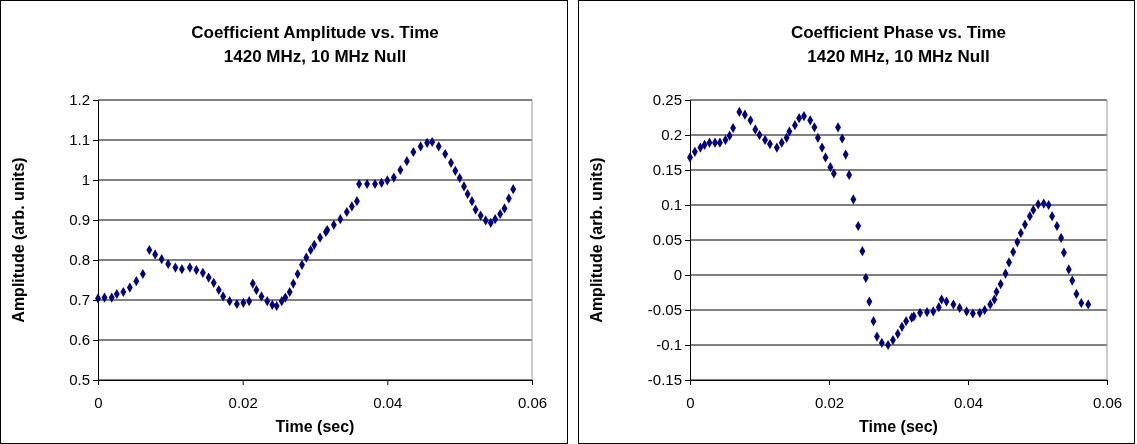 The height and width of the screenshot is (444, 1137). Describe the element at coordinates (667, 240) in the screenshot. I see `y-tick-label: 0.05` at that location.